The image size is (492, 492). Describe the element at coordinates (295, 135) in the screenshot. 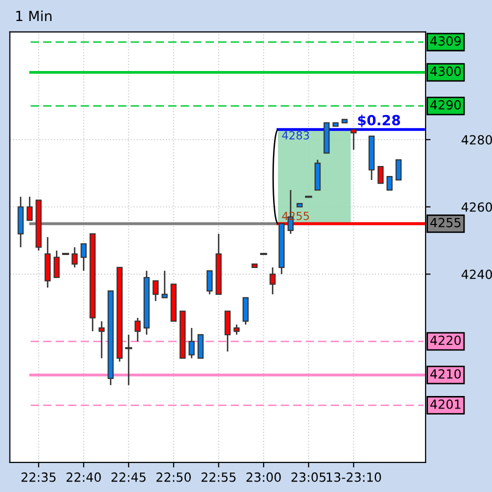

I see `annotation: 4283` at that location.